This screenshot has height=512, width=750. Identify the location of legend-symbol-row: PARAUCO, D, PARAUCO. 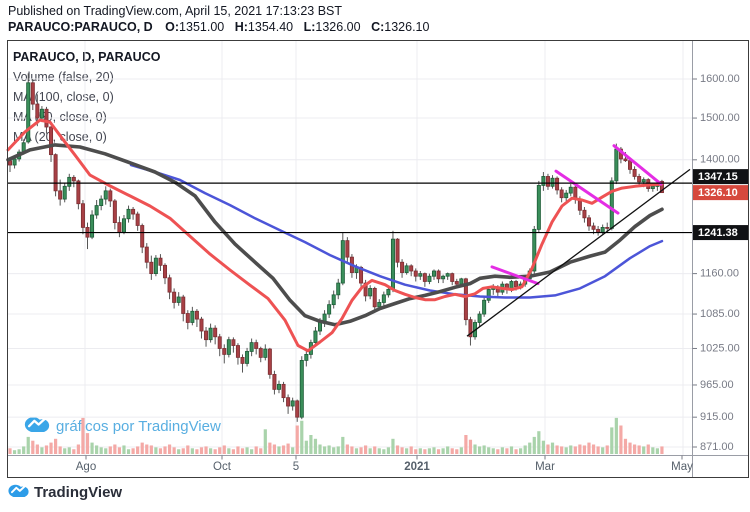
(87, 57).